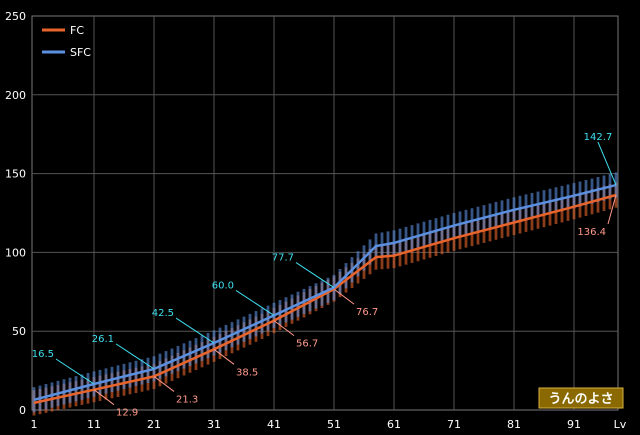 This screenshot has width=640, height=435. I want to click on data-label-fc: 76.7, so click(367, 312).